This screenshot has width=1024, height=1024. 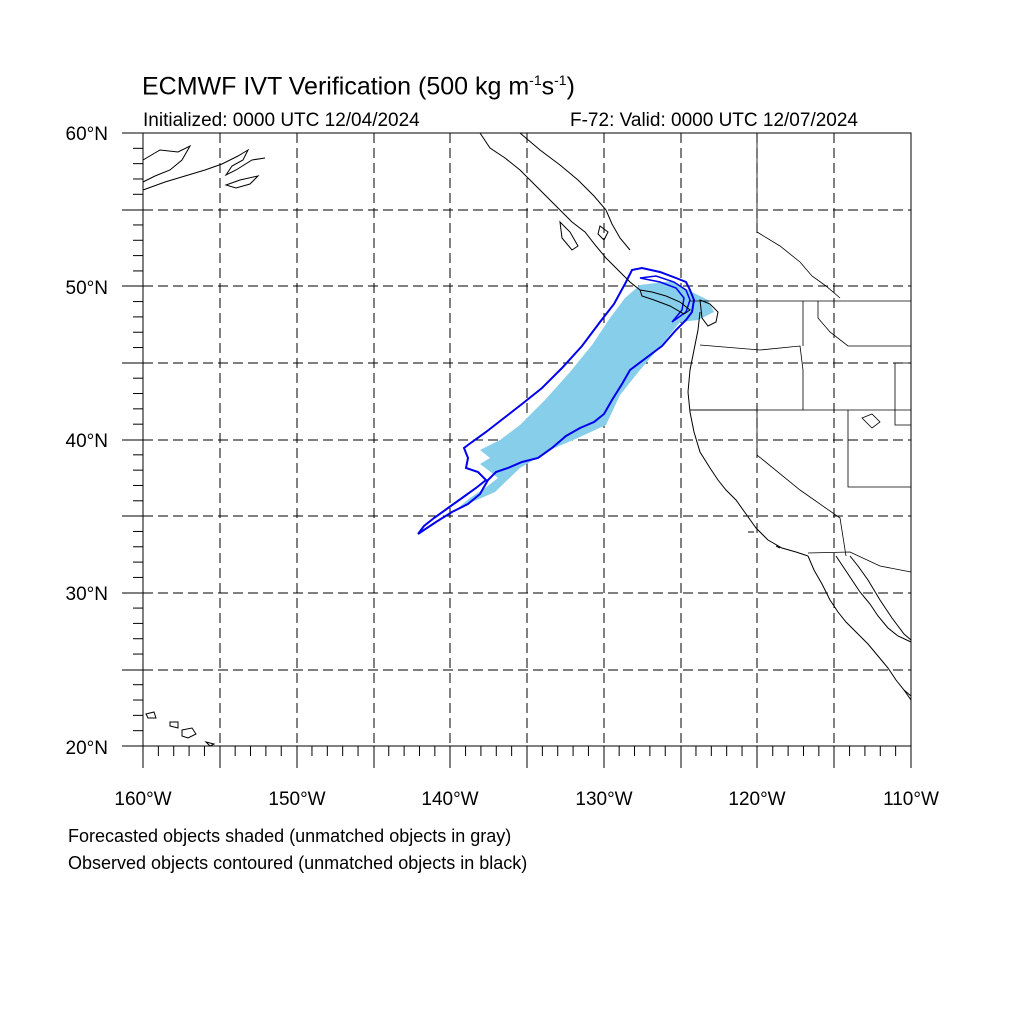 What do you see at coordinates (87, 288) in the screenshot?
I see `lat-label-50: 50°N` at bounding box center [87, 288].